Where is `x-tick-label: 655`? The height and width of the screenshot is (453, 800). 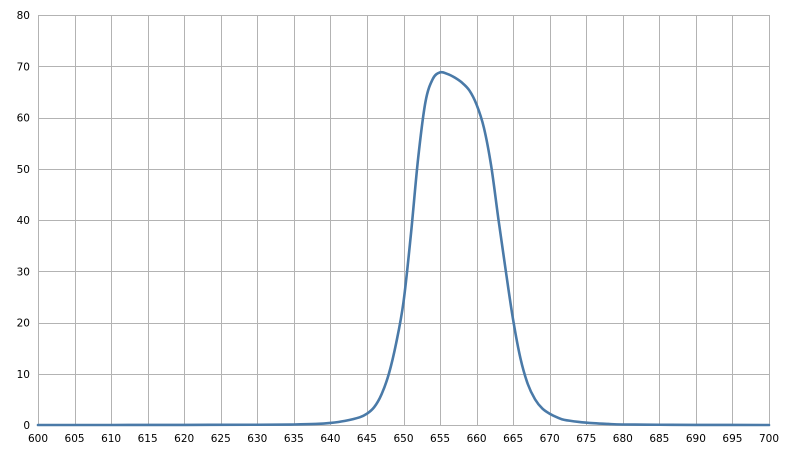 x-tick-label: 655 is located at coordinates (440, 439).